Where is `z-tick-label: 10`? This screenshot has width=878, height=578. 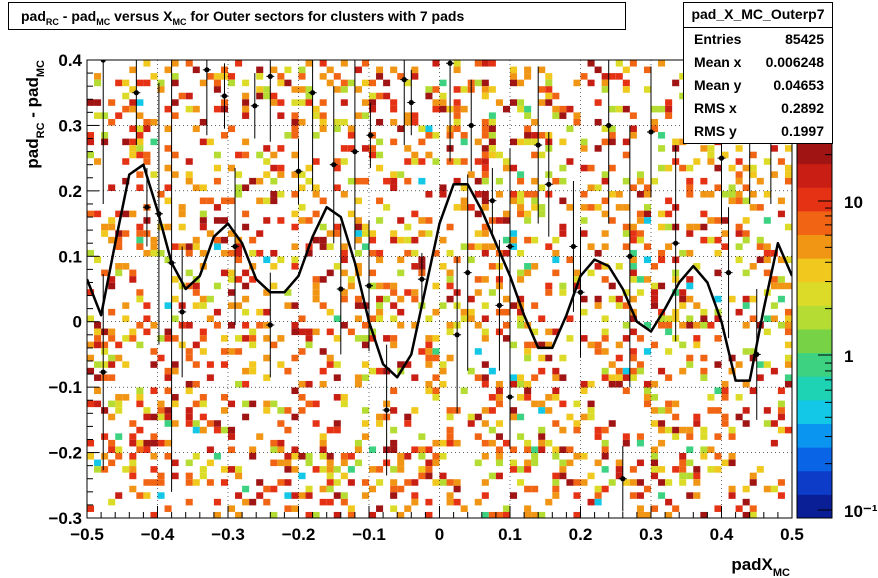 z-tick-label: 10 is located at coordinates (853, 202).